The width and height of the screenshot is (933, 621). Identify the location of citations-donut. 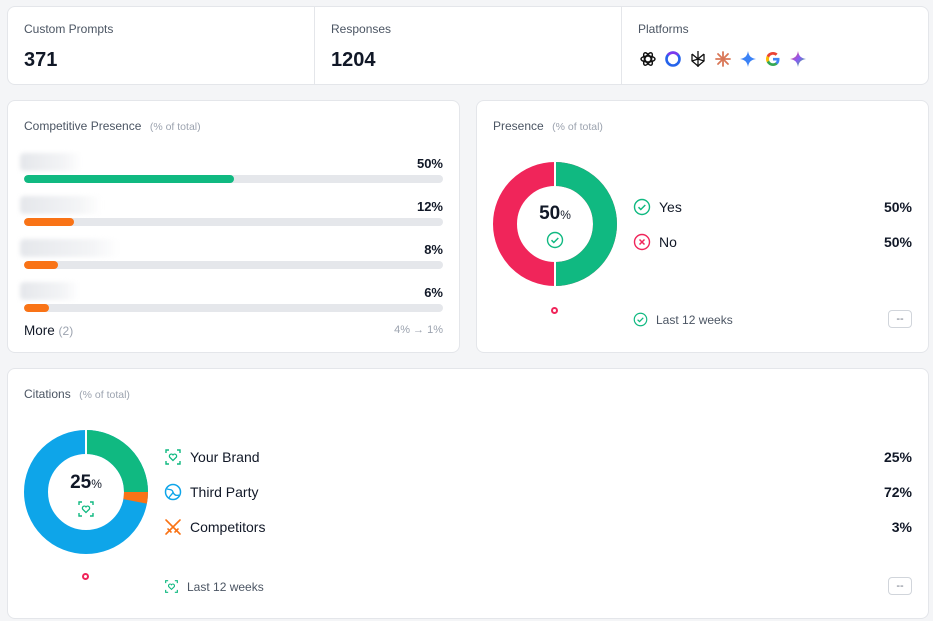
(86, 492).